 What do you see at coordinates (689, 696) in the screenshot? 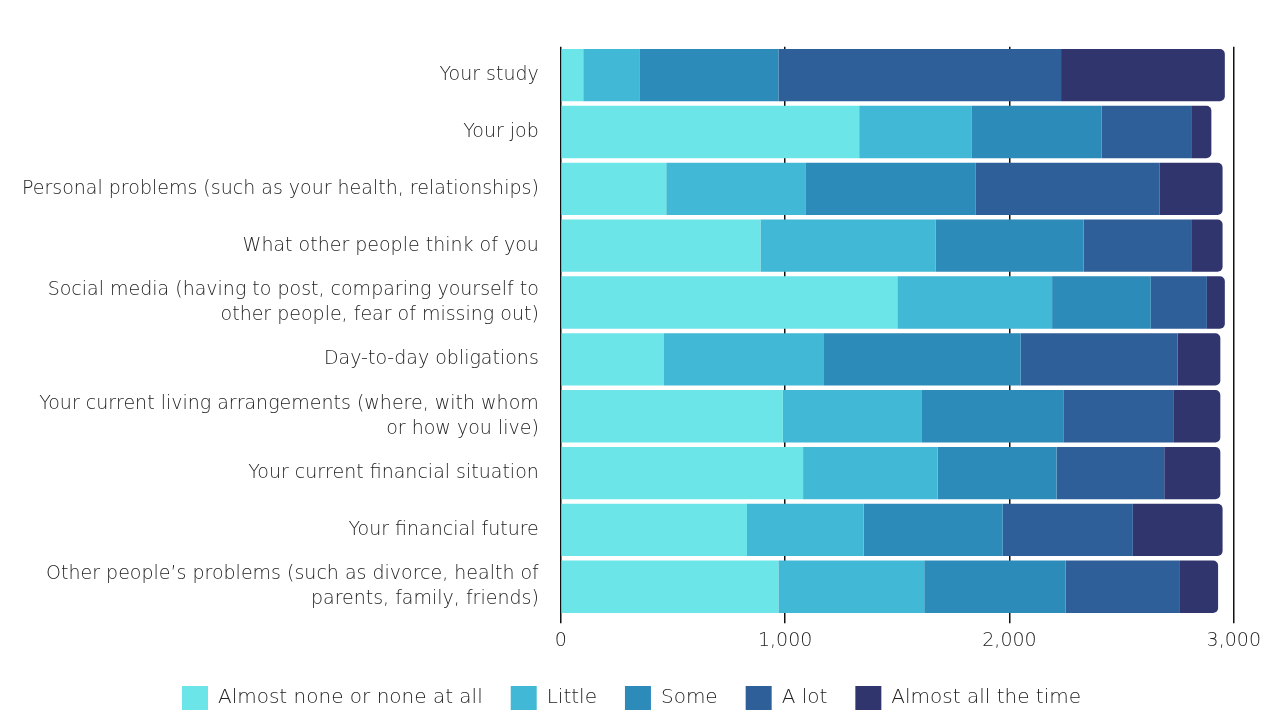
I see `legend-label: Some` at bounding box center [689, 696].